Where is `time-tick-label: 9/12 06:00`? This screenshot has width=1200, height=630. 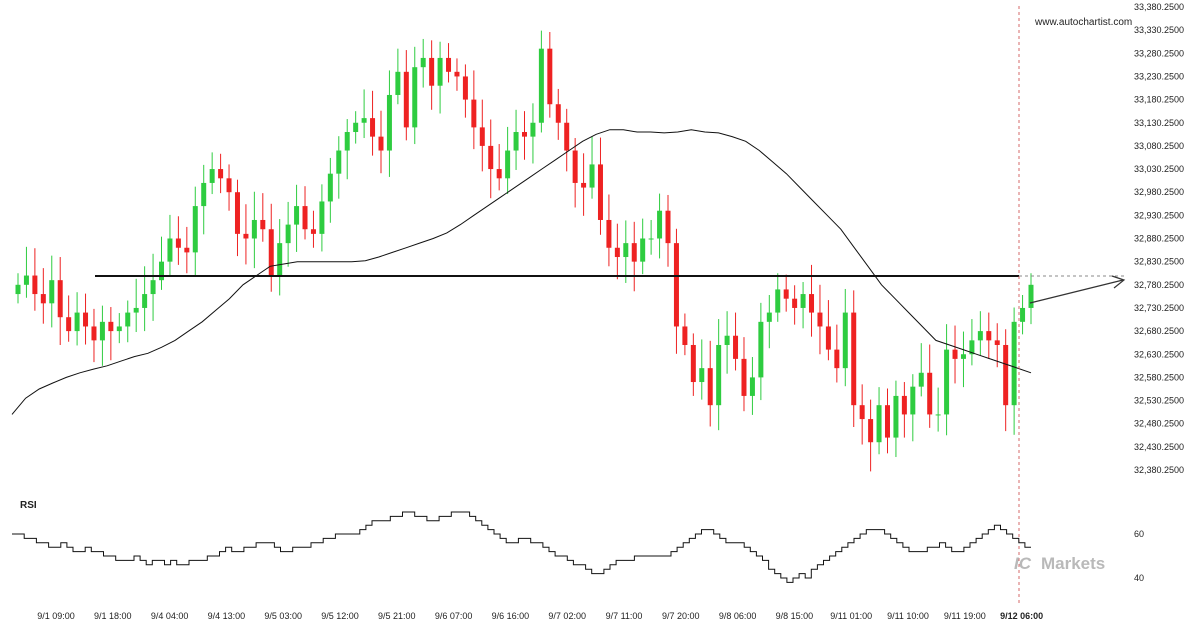
time-tick-label: 9/12 06:00 is located at coordinates (1021, 616).